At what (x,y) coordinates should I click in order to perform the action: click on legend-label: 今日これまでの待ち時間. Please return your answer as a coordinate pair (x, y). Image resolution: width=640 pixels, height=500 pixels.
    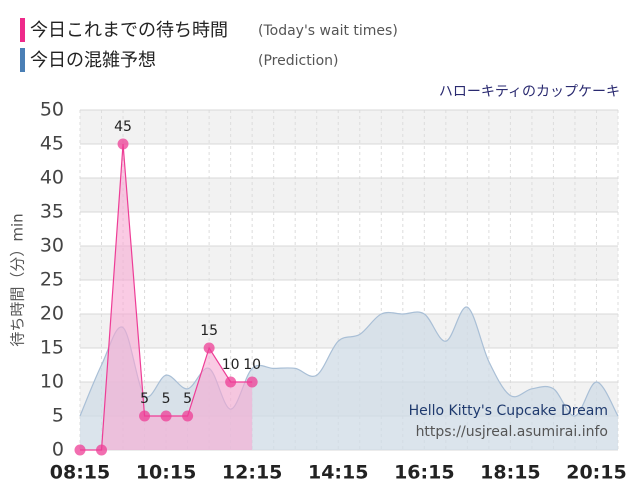
    Looking at the image, I should click on (129, 30).